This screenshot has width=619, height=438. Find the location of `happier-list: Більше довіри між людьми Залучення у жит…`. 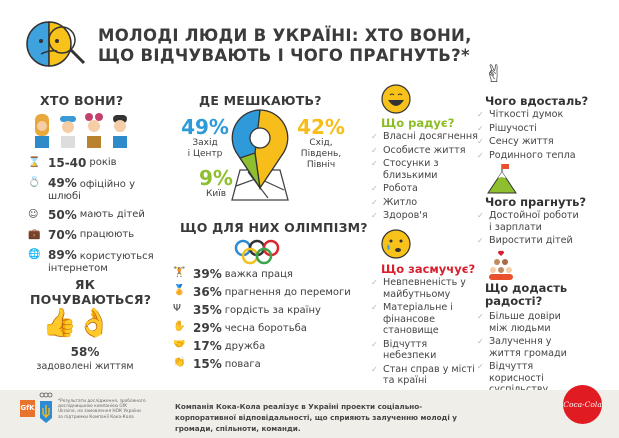

happier-list: Більше довіри між людьми Залучення у жит… is located at coordinates (527, 354).